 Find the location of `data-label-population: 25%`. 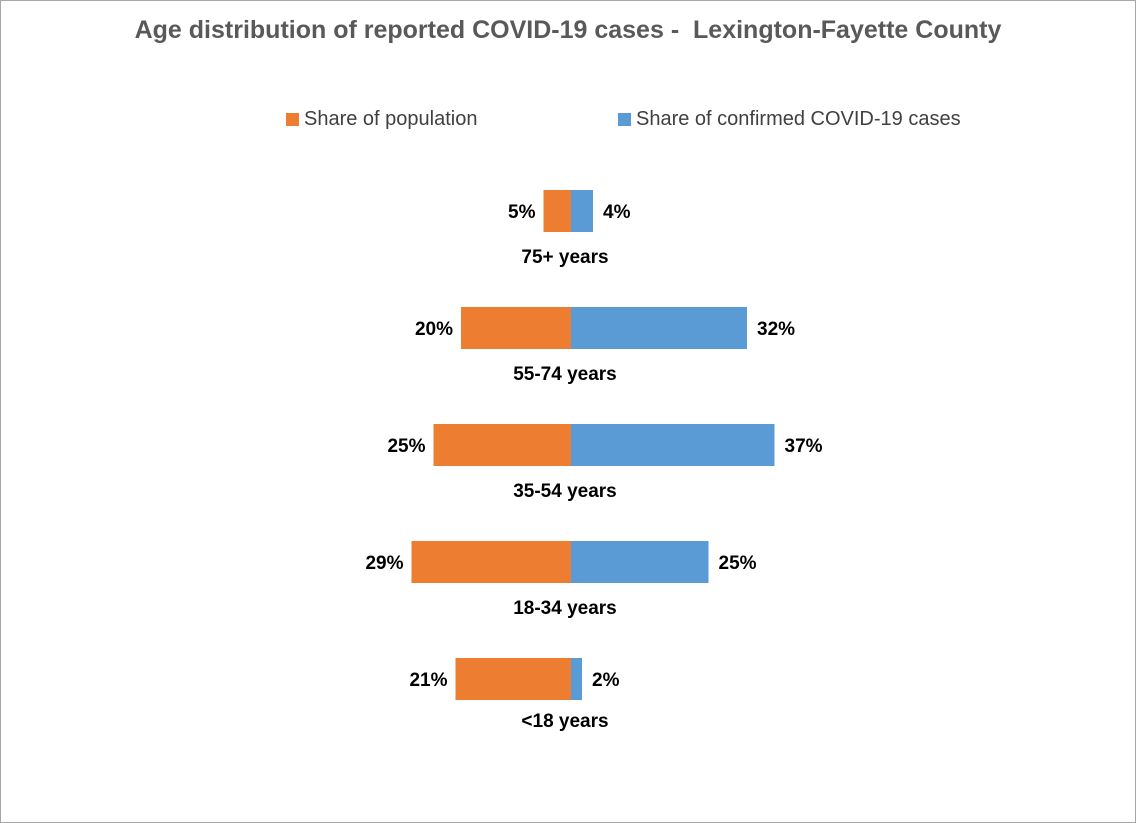

data-label-population: 25% is located at coordinates (406, 446).